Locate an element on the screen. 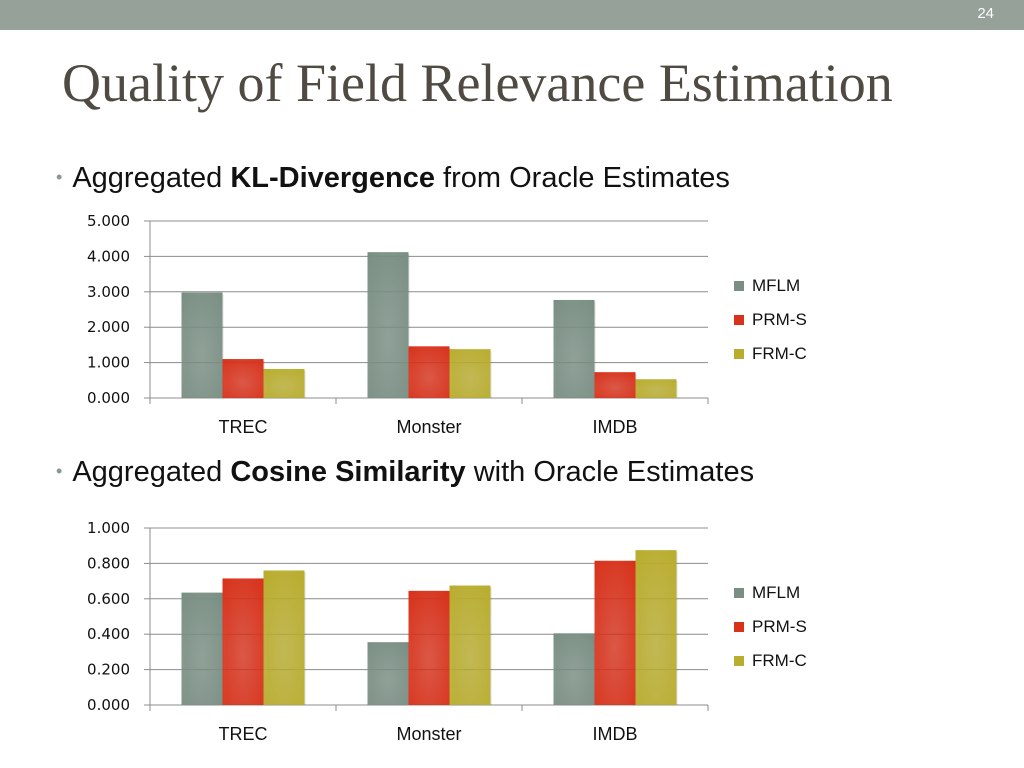 Image resolution: width=1024 pixels, height=768 pixels. y-tick-label: 0.200 is located at coordinates (108, 670).